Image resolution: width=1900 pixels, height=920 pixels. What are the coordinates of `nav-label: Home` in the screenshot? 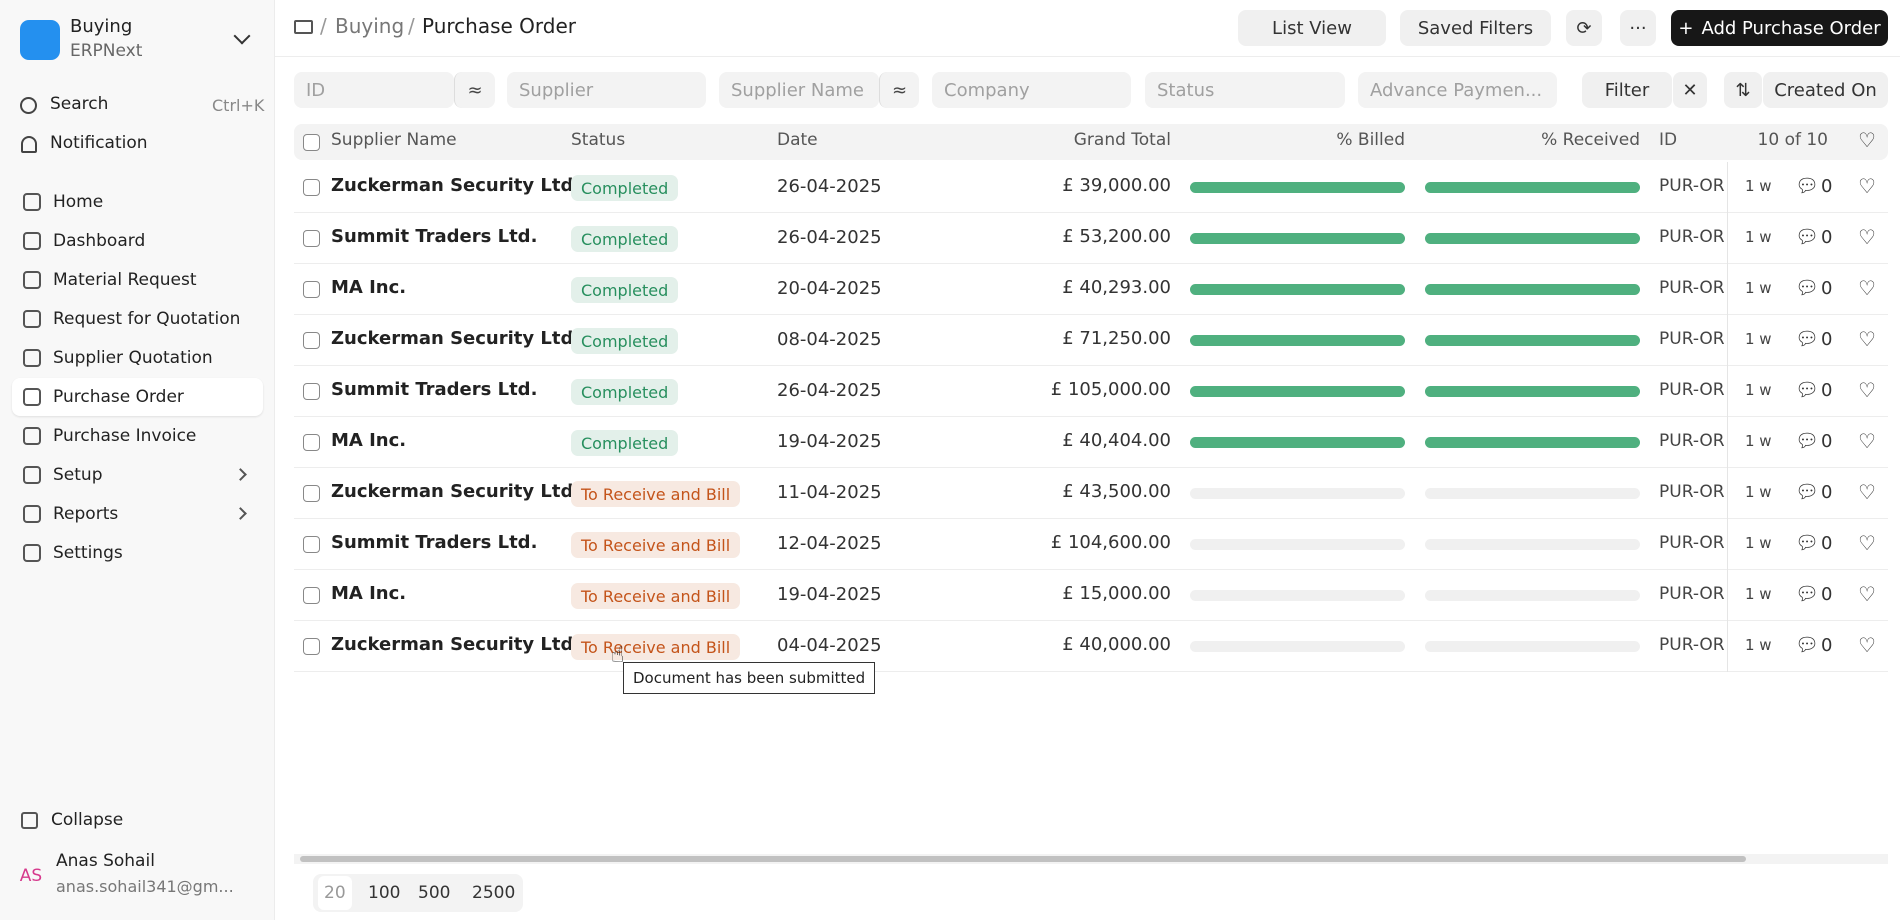 It's located at (78, 202).